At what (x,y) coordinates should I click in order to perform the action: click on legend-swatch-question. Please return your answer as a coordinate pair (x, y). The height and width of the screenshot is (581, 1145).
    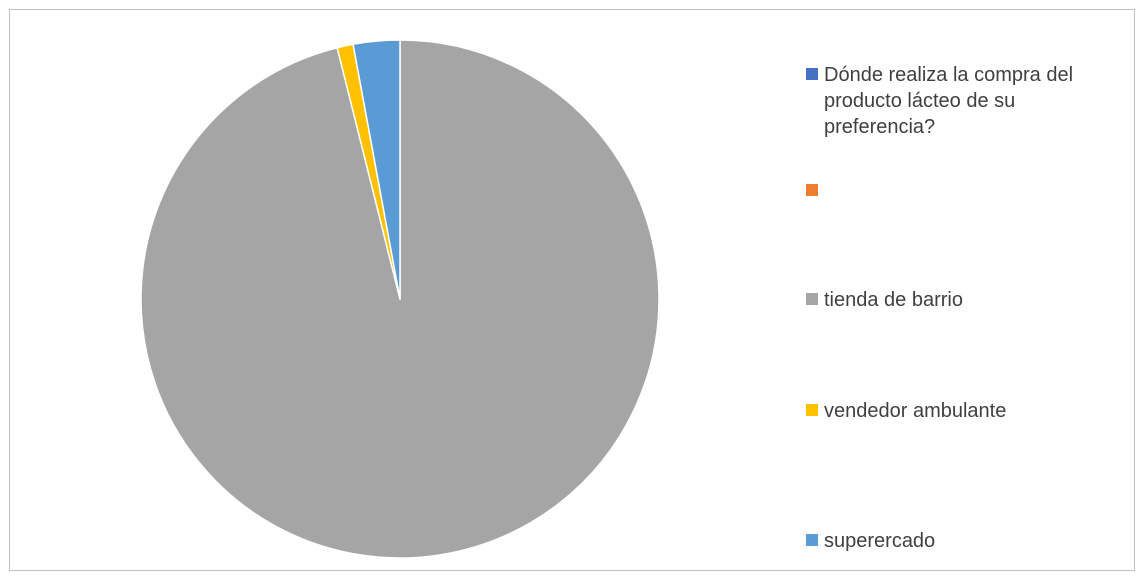
    Looking at the image, I should click on (812, 74).